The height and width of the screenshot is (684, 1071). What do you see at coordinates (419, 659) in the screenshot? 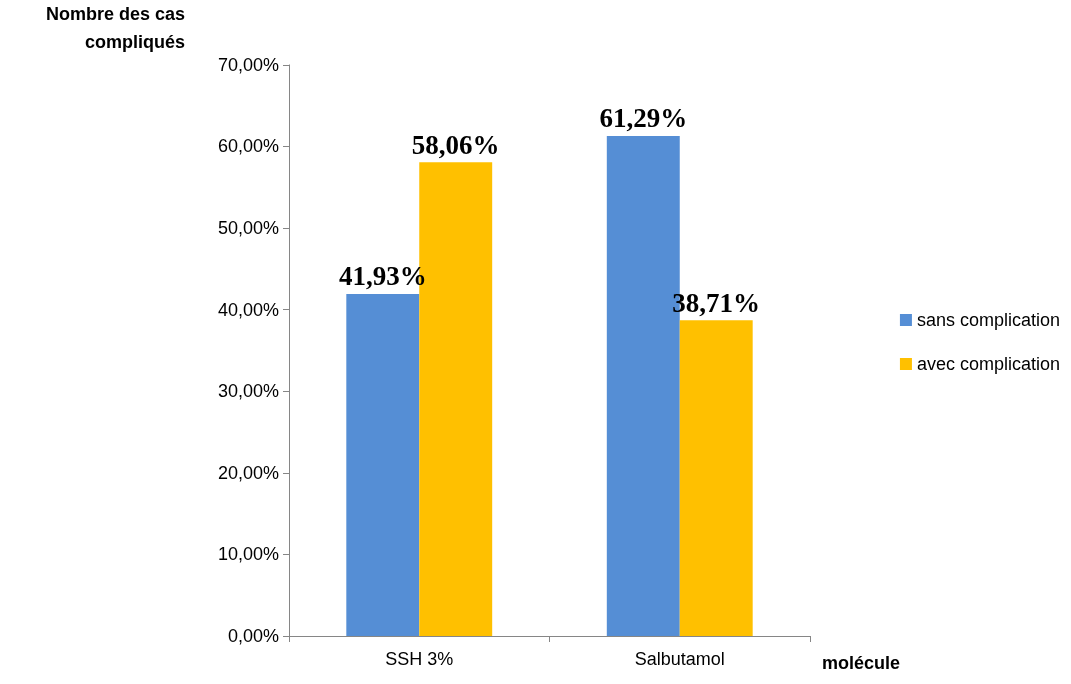
I see `x-tick-label: SSH 3%` at bounding box center [419, 659].